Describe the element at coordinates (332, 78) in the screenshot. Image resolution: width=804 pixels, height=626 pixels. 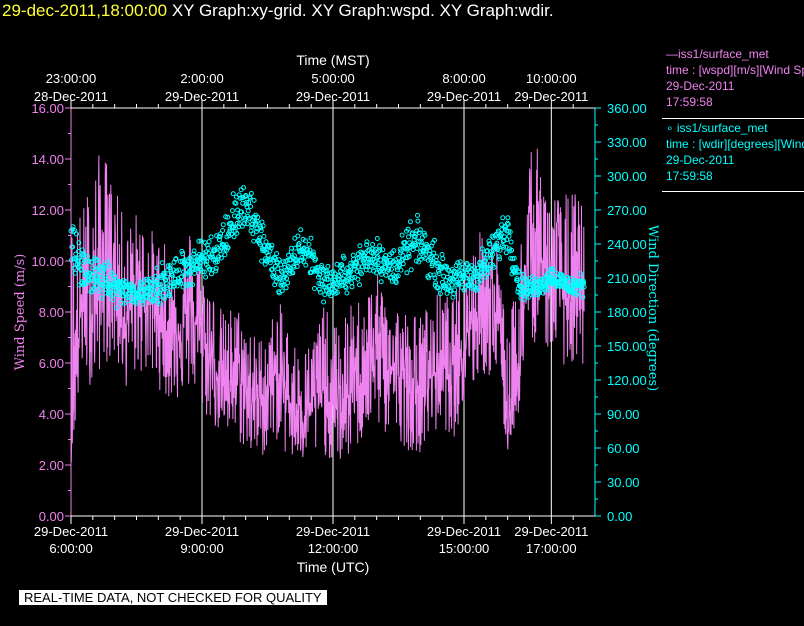
I see `top-axis-time-label: 5:00:00` at that location.